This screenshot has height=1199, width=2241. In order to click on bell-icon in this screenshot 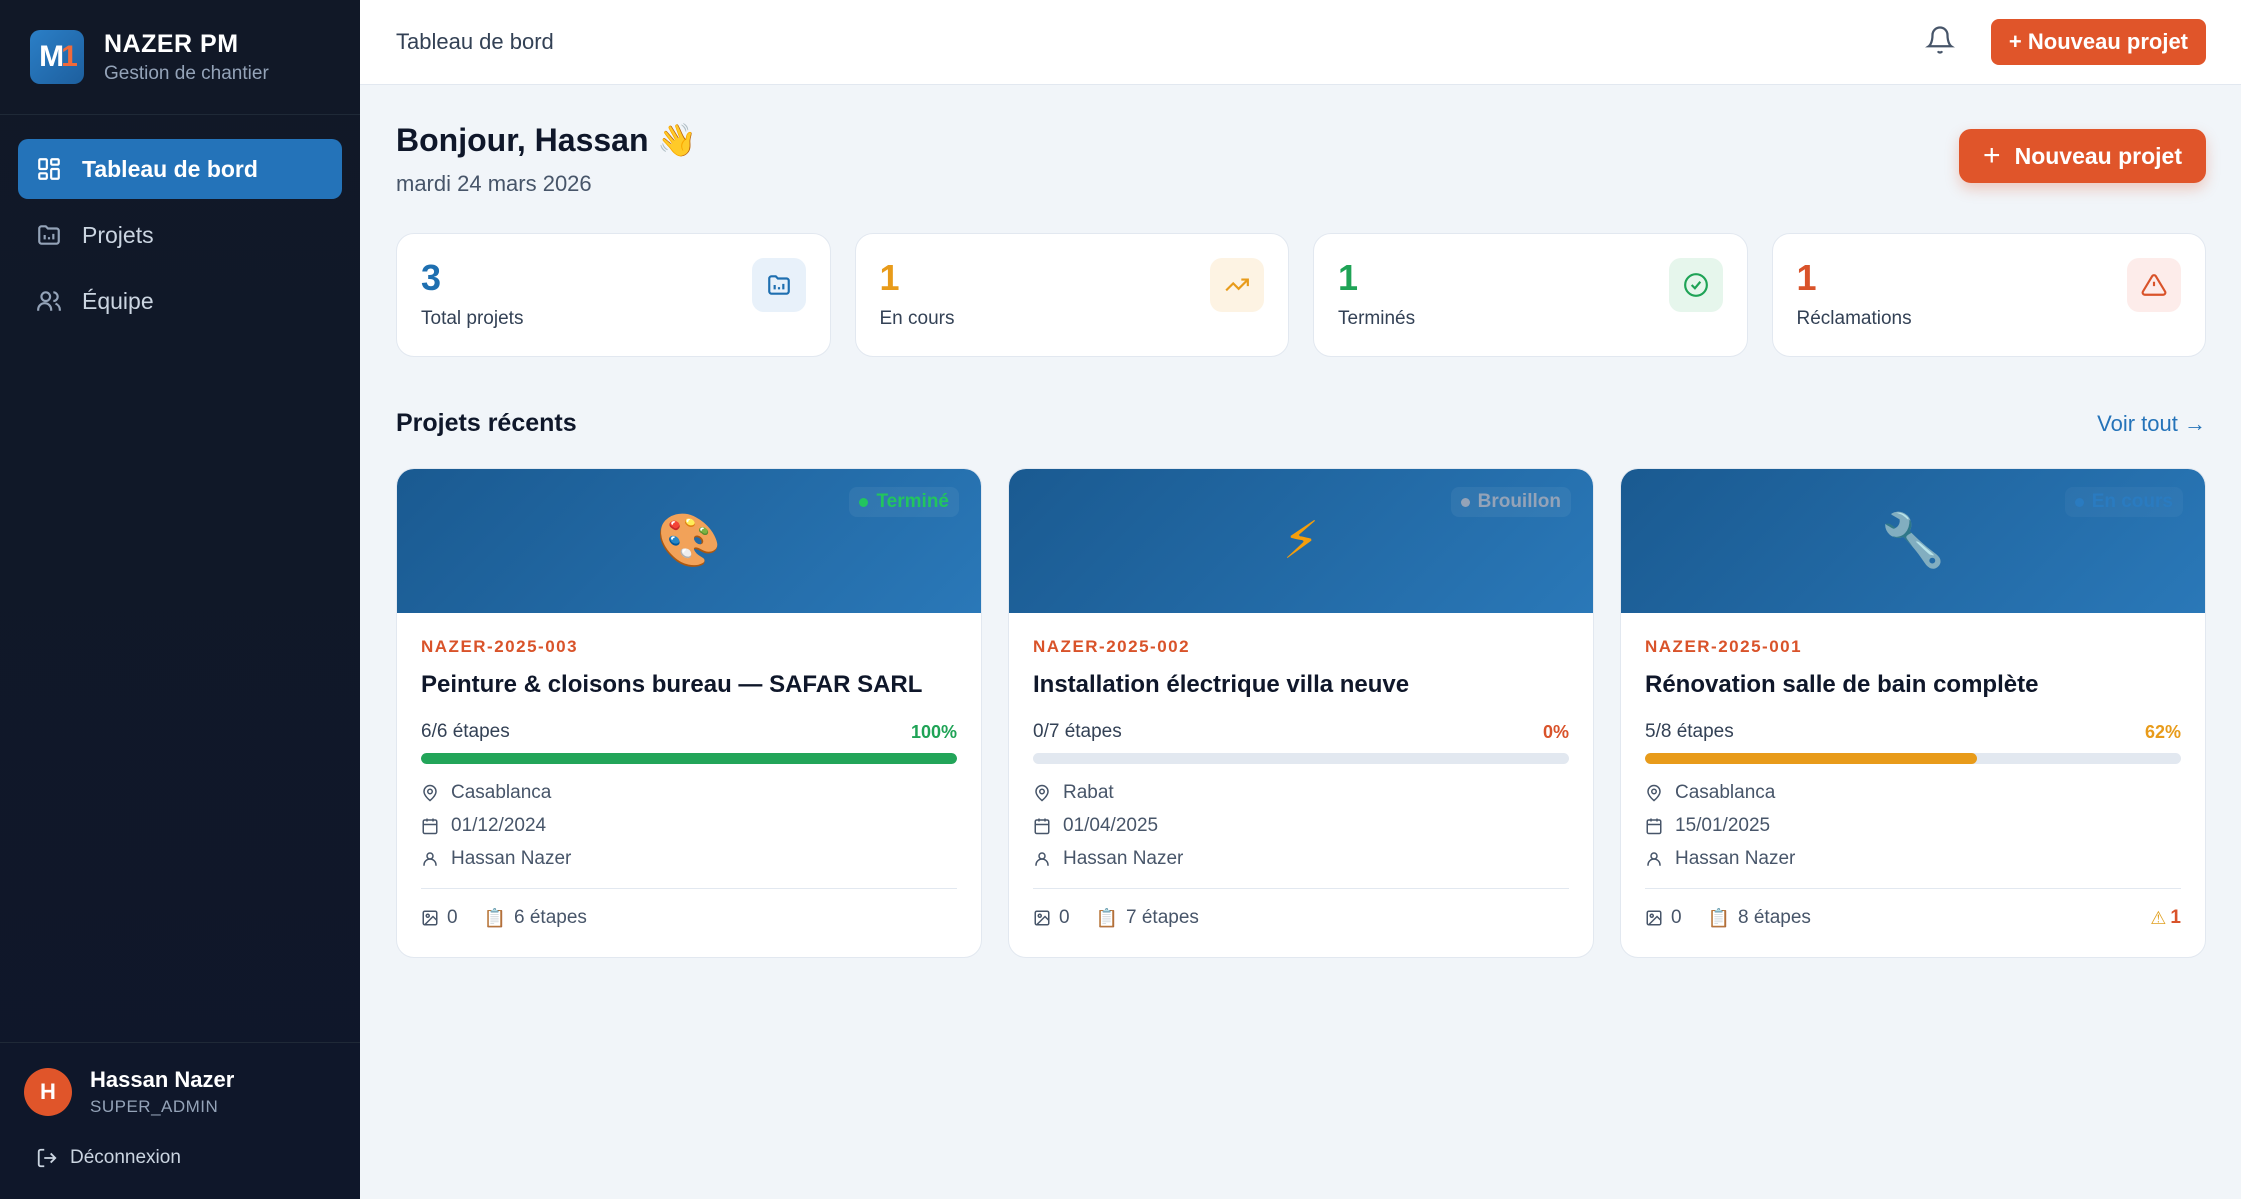, I will do `click(1939, 39)`.